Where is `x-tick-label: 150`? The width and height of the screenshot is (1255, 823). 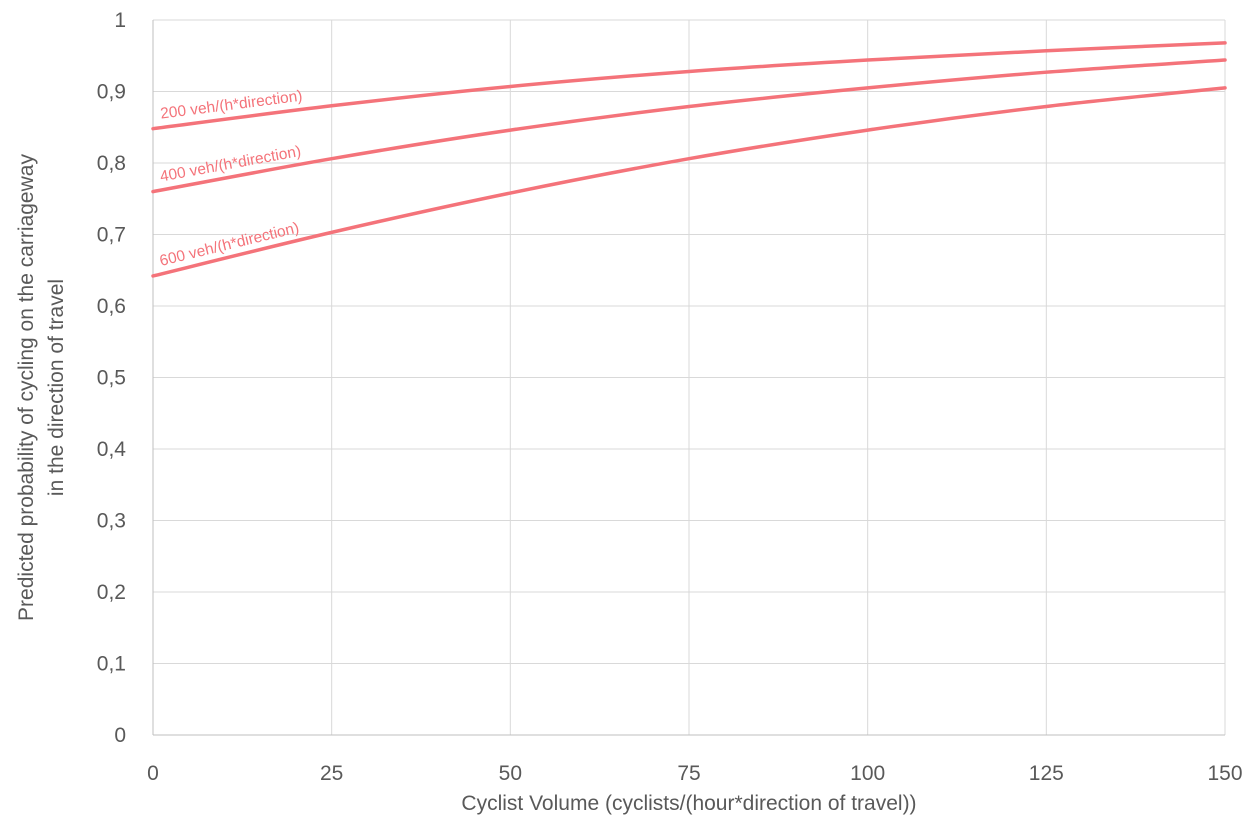
x-tick-label: 150 is located at coordinates (1224, 773).